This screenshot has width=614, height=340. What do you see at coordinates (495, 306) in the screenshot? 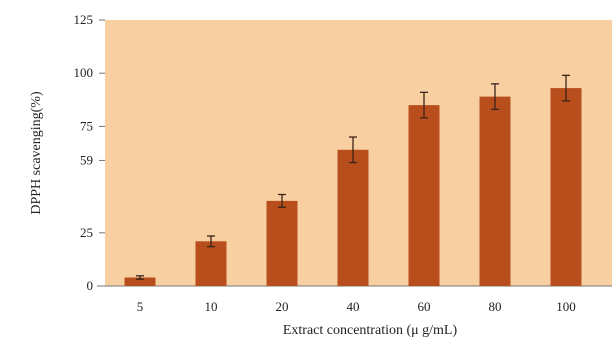
I see `x-tick-label: 80` at bounding box center [495, 306].